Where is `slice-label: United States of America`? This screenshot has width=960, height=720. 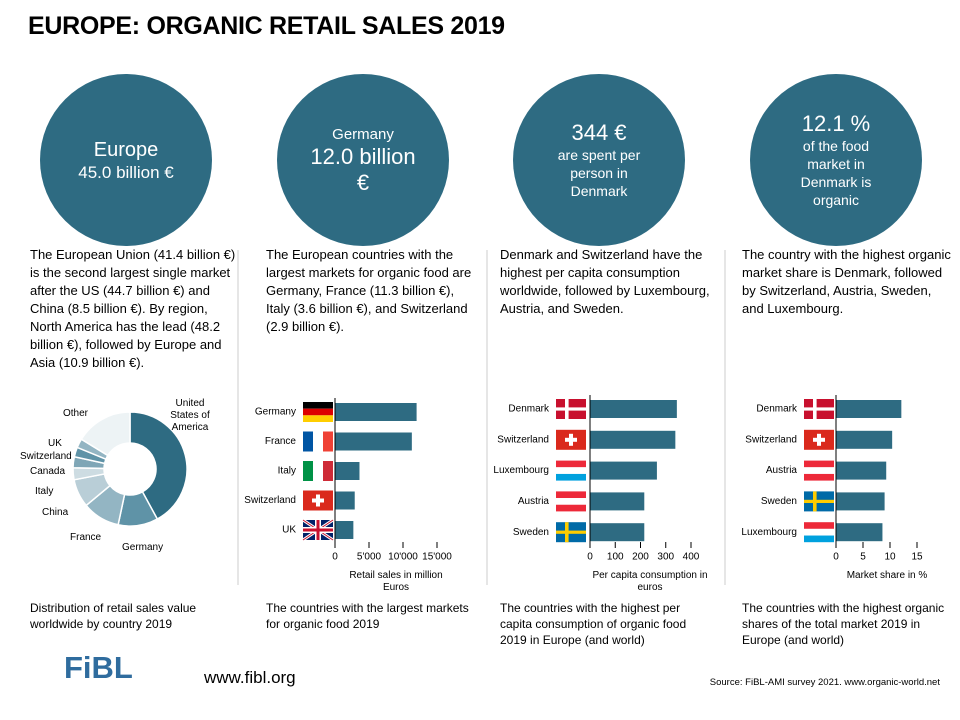 slice-label: United States of America is located at coordinates (190, 415).